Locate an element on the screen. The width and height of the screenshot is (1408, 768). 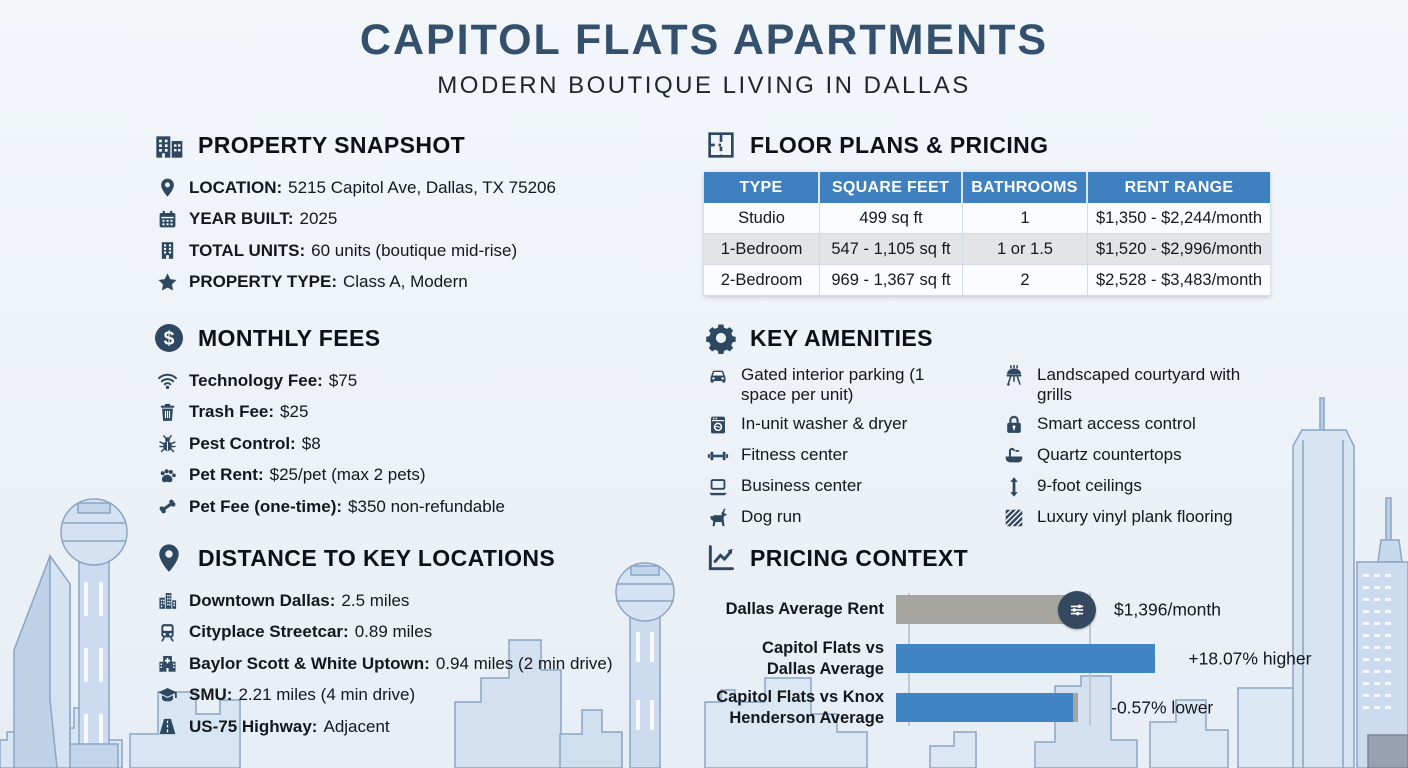
item-label: Pet Rent: is located at coordinates (226, 475).